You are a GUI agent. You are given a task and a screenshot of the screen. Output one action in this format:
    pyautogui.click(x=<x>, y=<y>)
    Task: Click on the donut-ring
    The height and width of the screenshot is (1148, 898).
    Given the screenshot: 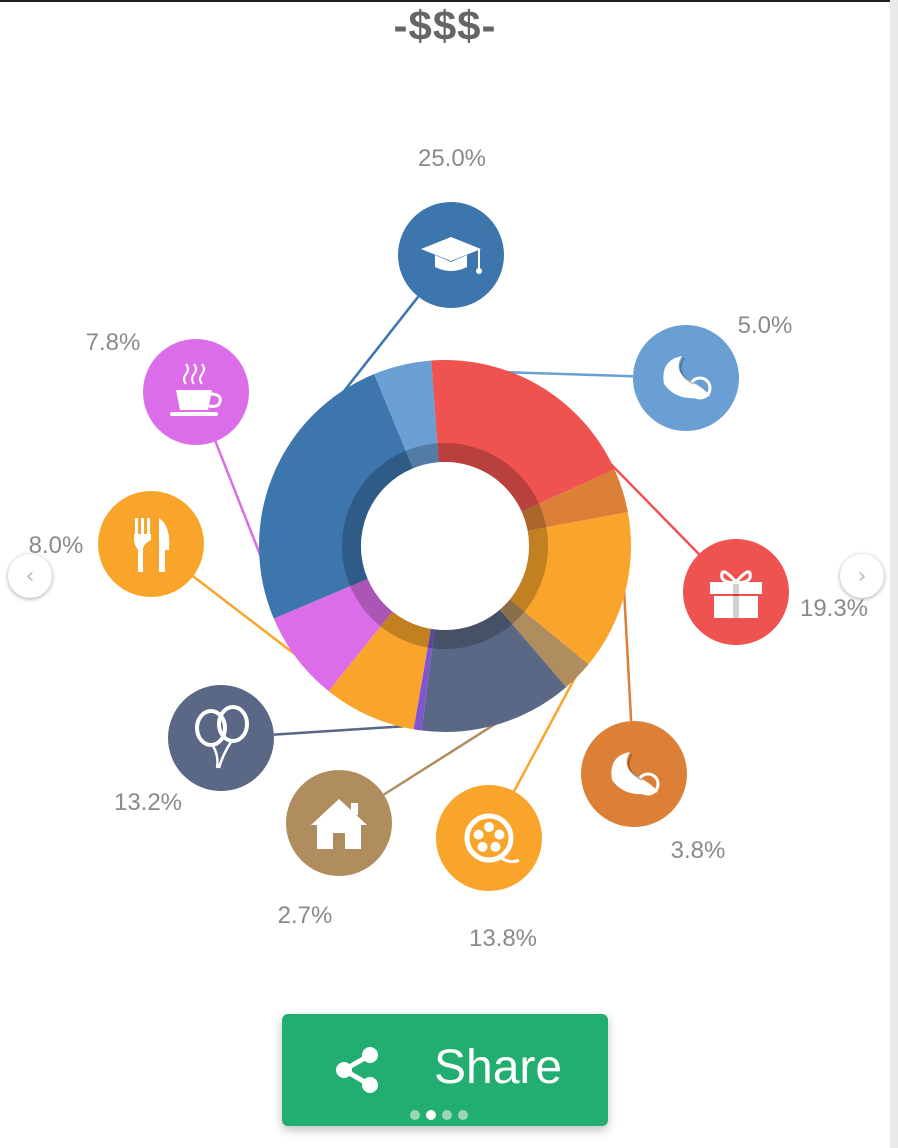 What is the action you would take?
    pyautogui.click(x=445, y=546)
    